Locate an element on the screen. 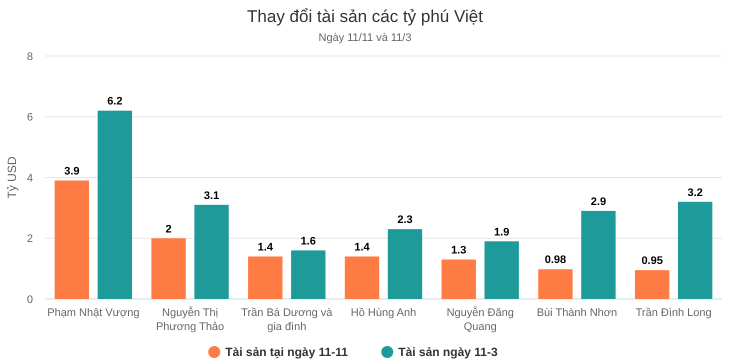 This screenshot has height=364, width=730. x-tick-label: Phạm Nhật Vượng is located at coordinates (93, 313).